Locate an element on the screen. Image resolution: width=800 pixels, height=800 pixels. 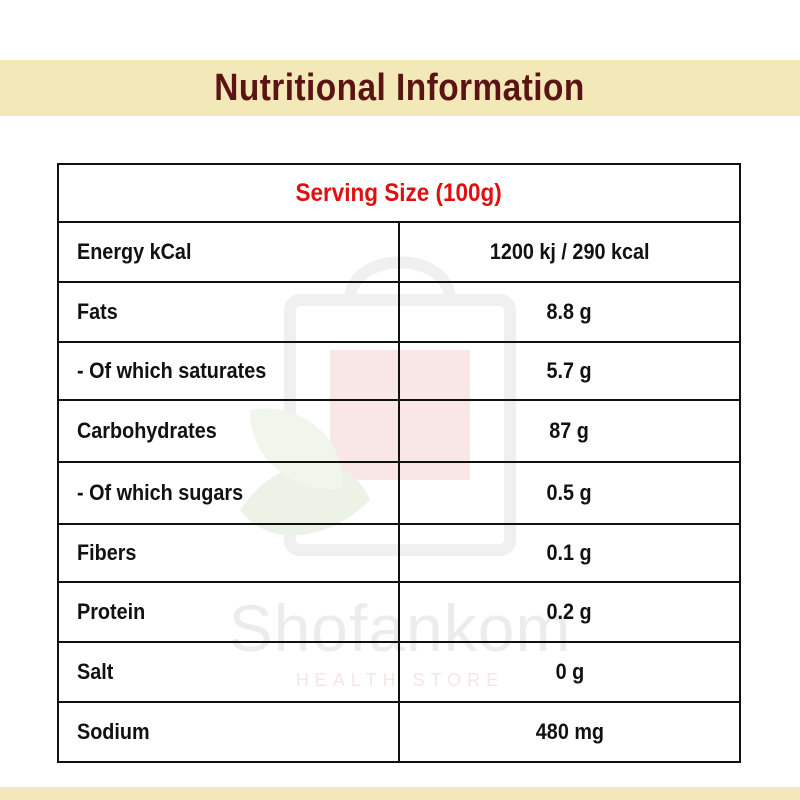
nutrient-label: - Of which sugars is located at coordinates (228, 493).